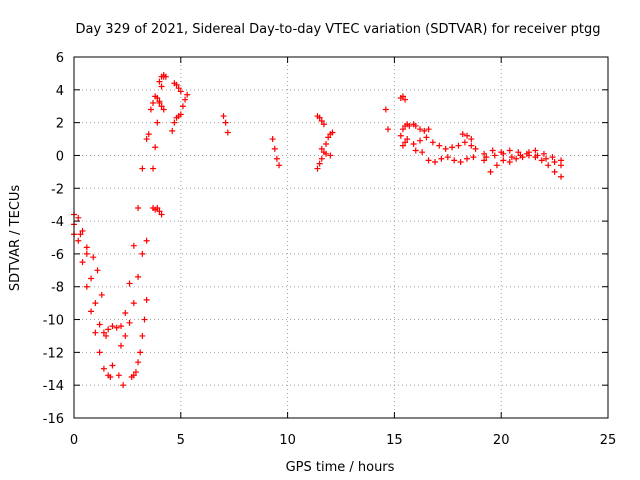 The image size is (640, 480). Describe the element at coordinates (74, 440) in the screenshot. I see `x-tick-label: 0` at that location.